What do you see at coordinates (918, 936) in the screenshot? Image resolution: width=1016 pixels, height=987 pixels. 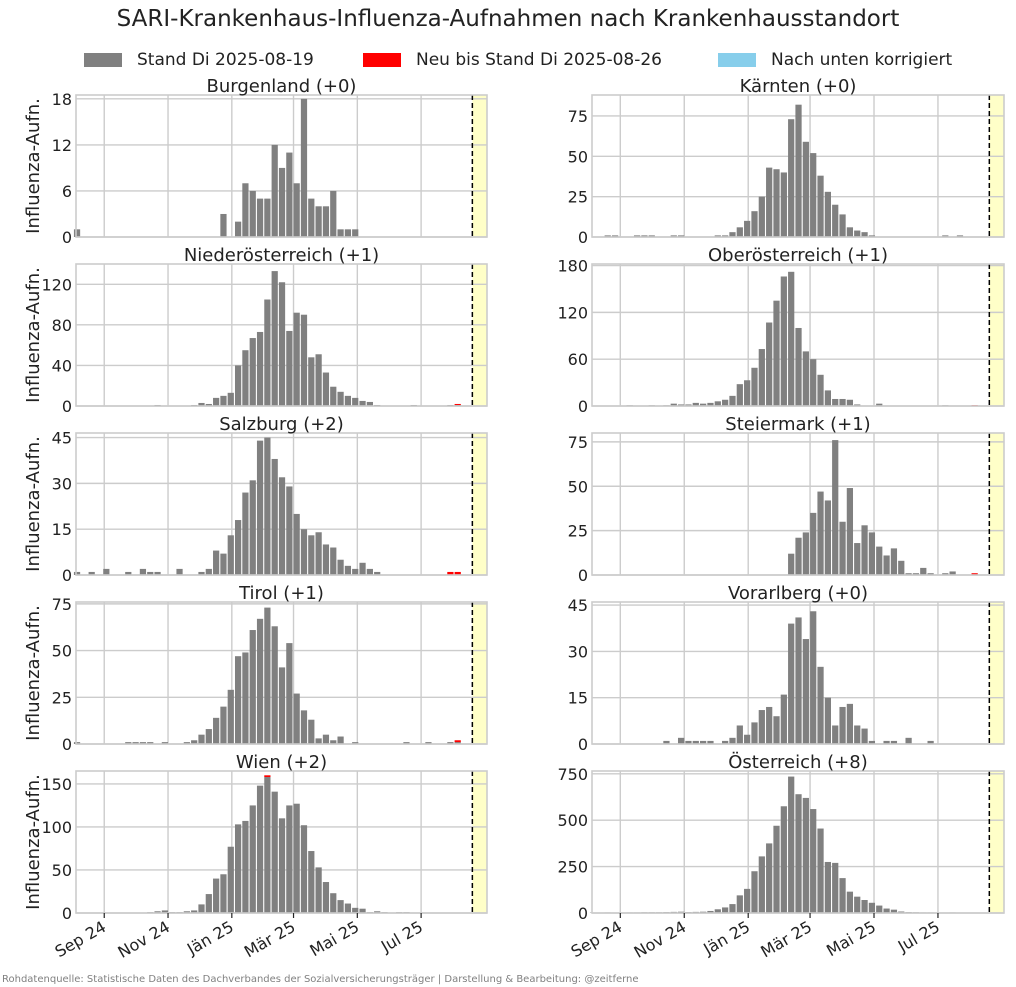 I see `x-tick-label: Jul 25` at bounding box center [918, 936].